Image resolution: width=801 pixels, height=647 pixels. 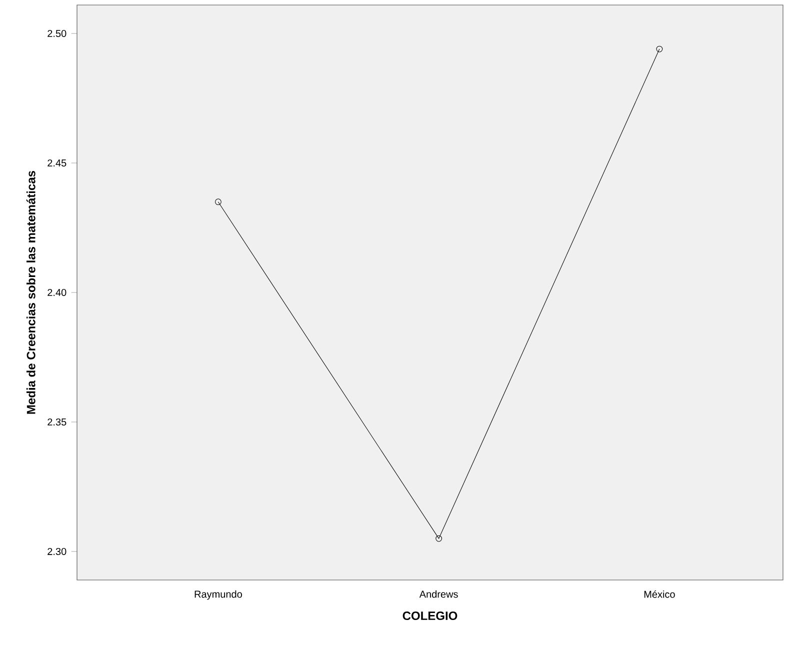 What do you see at coordinates (438, 594) in the screenshot?
I see `x-tick-label: Andrews` at bounding box center [438, 594].